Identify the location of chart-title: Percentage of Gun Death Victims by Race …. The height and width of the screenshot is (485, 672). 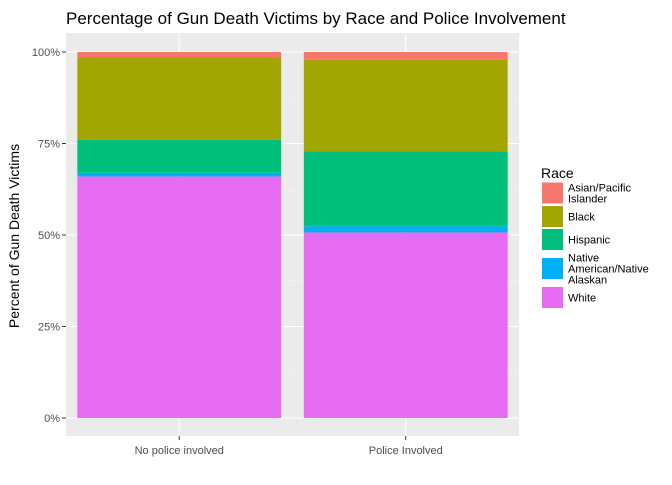
(316, 18).